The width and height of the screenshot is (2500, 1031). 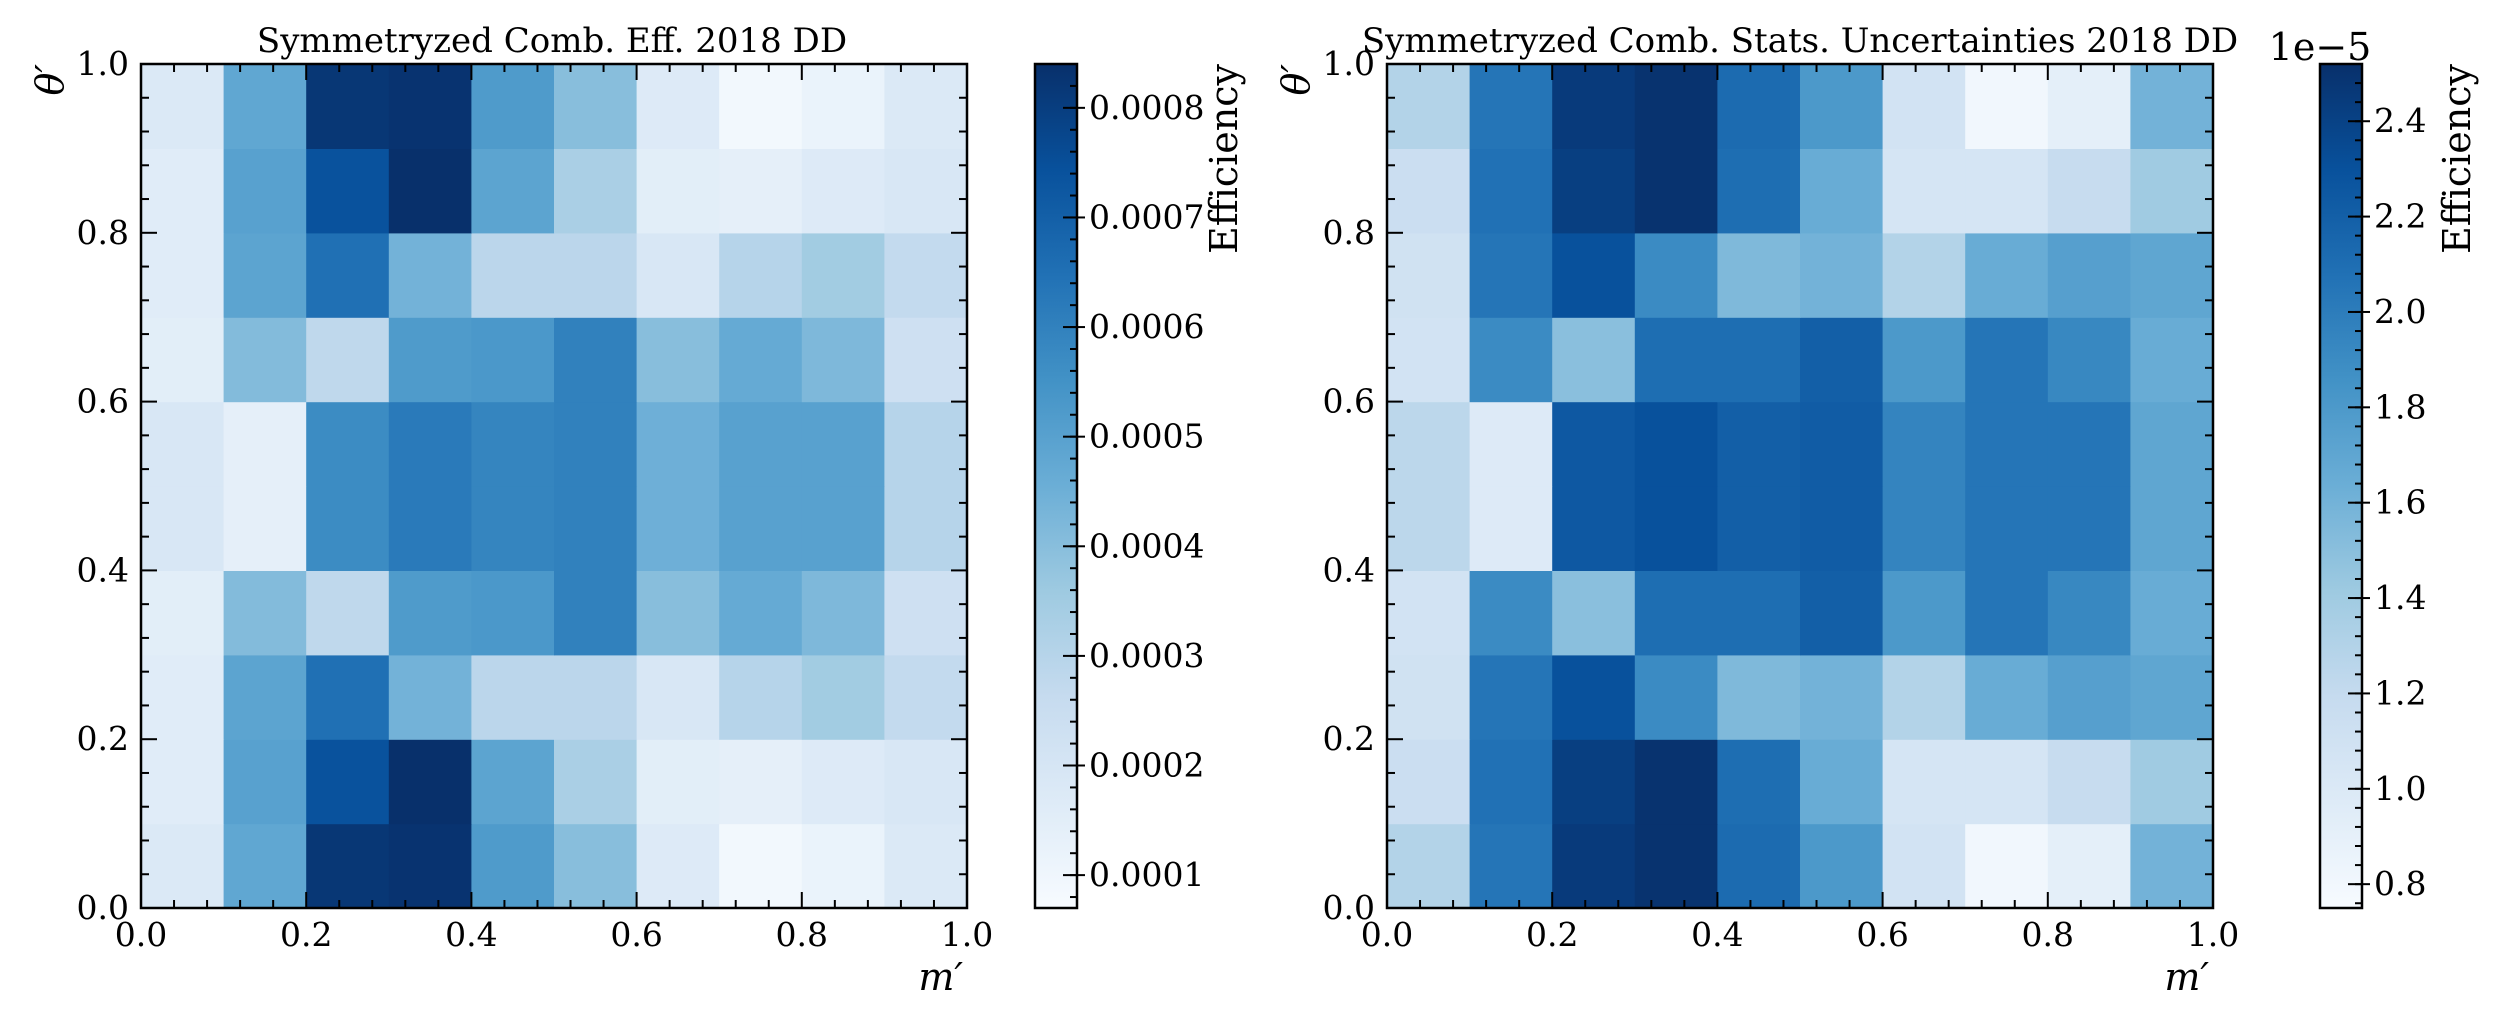 I want to click on y-tick-label: 1.0, so click(x=103, y=63).